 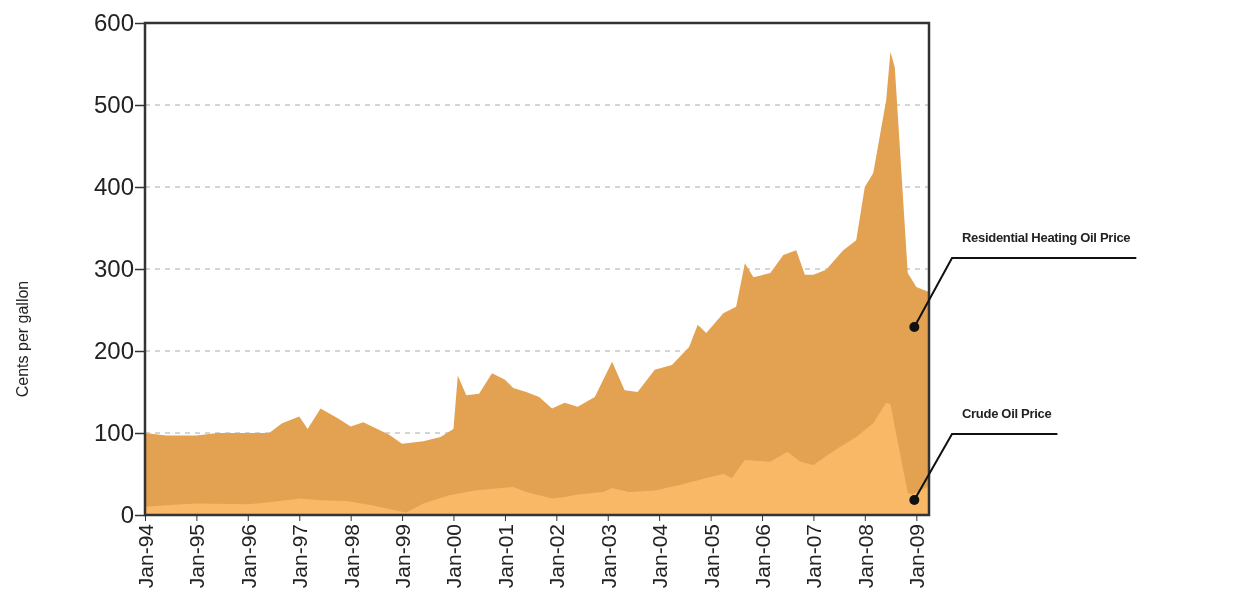 I want to click on x-tick-label: Jan-07, so click(x=814, y=556).